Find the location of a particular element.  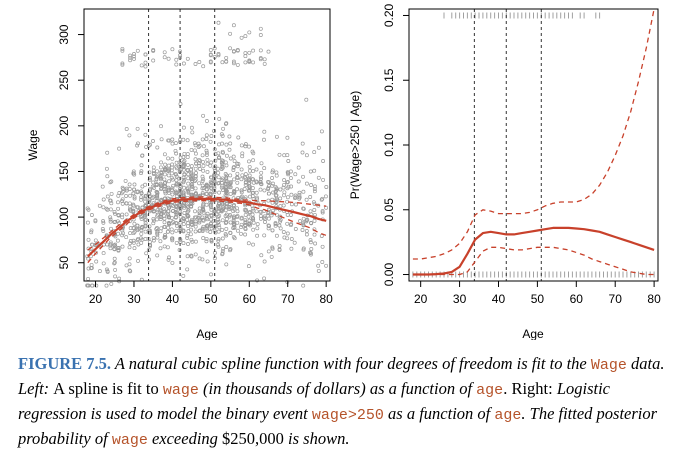

right-y-tick-label: 0.20 is located at coordinates (389, 15).